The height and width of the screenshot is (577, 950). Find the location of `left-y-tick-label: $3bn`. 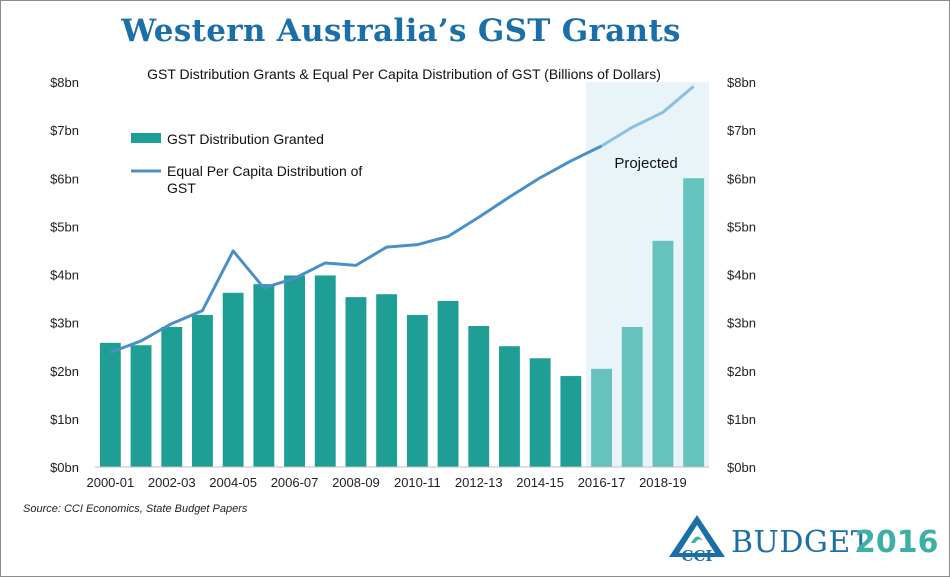

left-y-tick-label: $3bn is located at coordinates (64, 323).